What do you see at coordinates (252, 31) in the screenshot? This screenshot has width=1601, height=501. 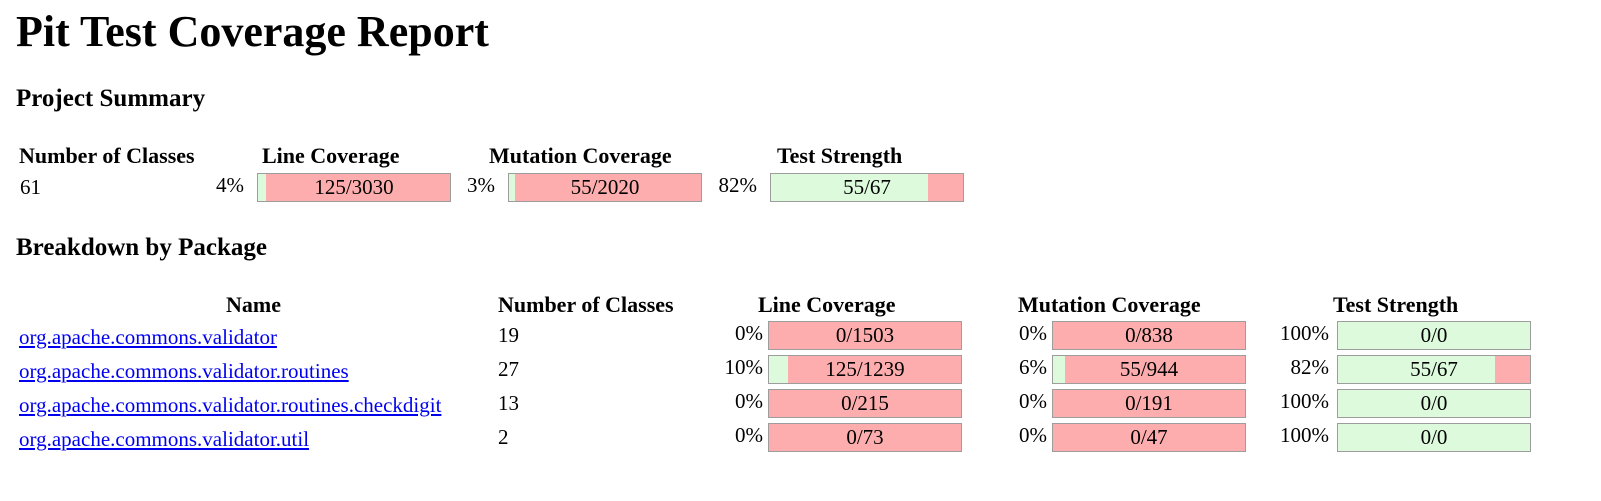 I see `page-title: Pit Test Coverage Report` at bounding box center [252, 31].